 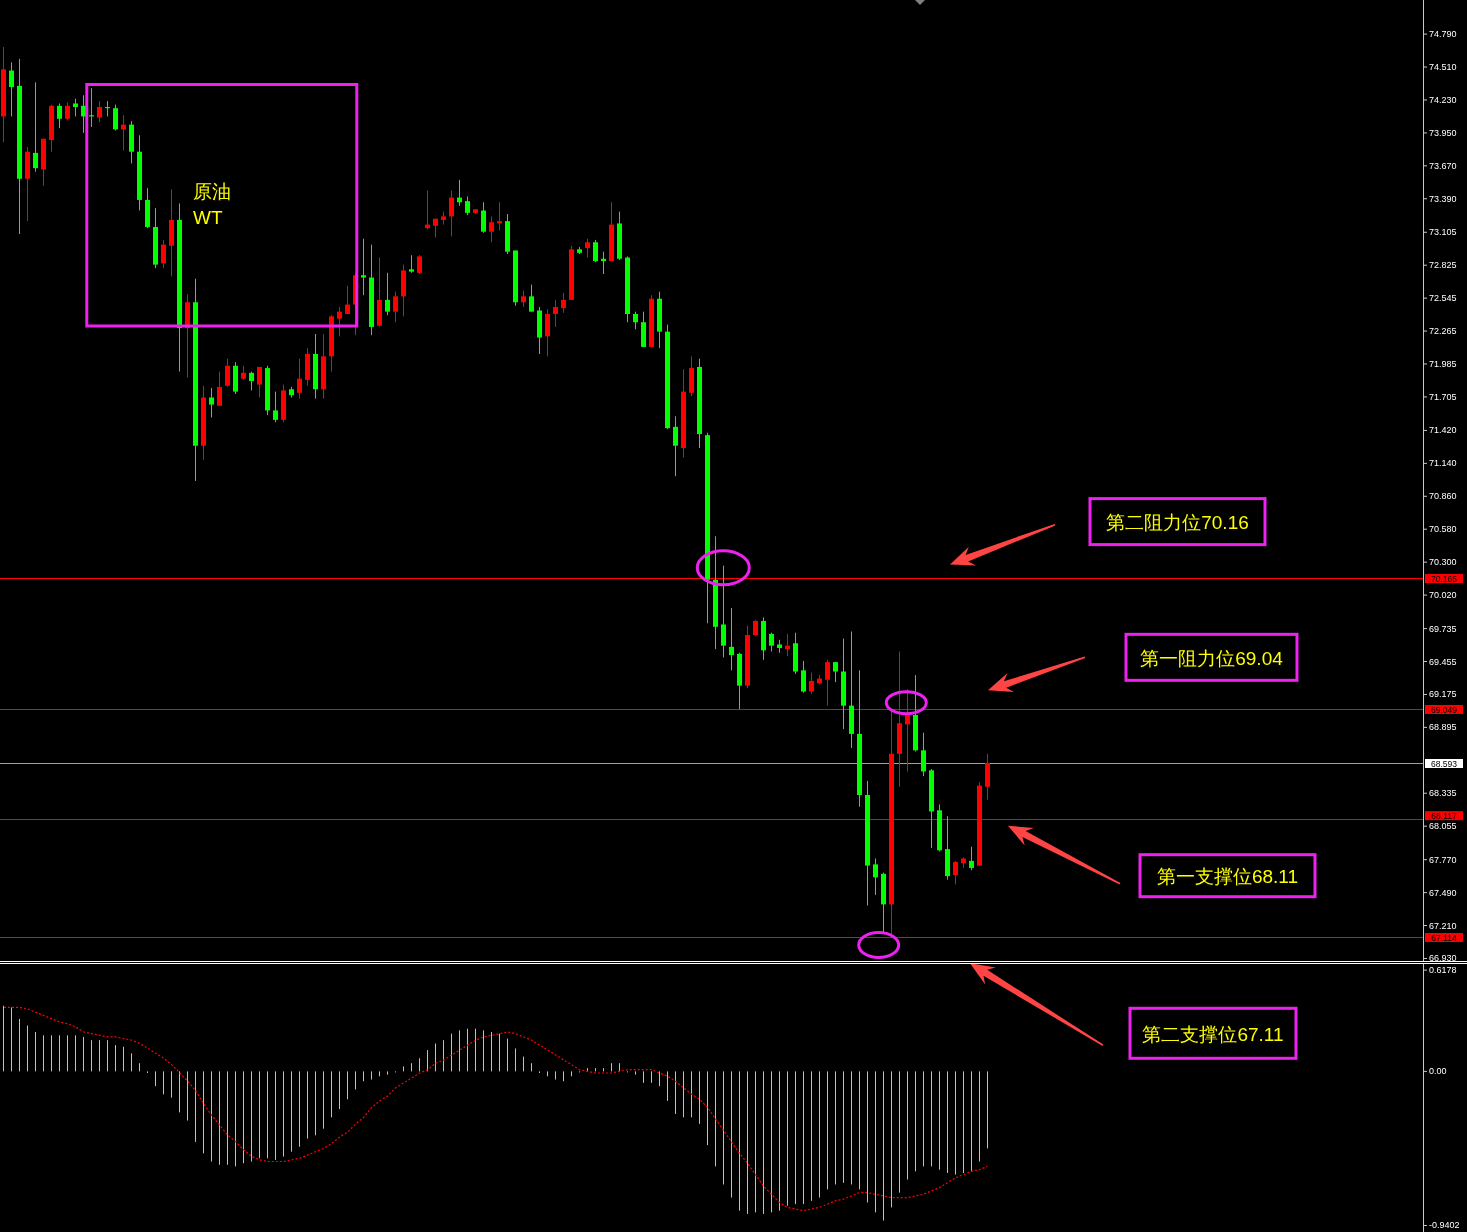 What do you see at coordinates (1227, 877) in the screenshot?
I see `annotation: 第一支撑位68.11` at bounding box center [1227, 877].